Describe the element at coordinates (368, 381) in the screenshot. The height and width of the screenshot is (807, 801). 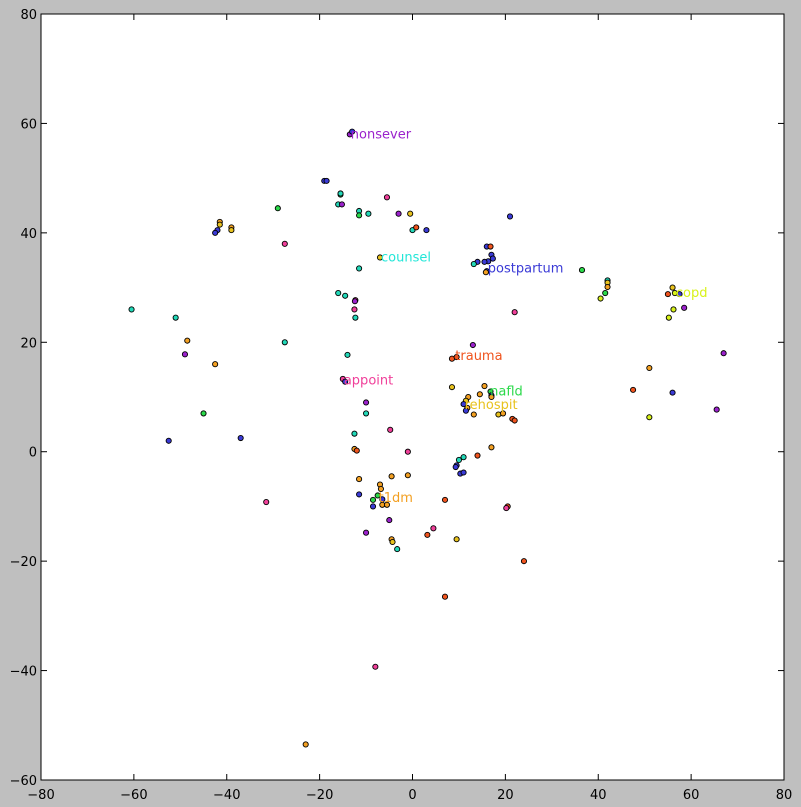
I see `annotation-label: appoint` at that location.